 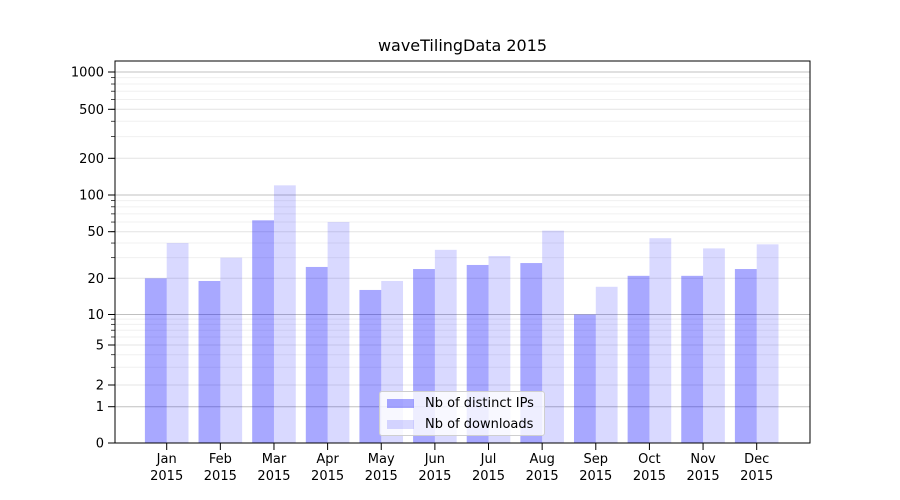 I want to click on x-tick-label: Mar 2015, so click(x=273, y=468).